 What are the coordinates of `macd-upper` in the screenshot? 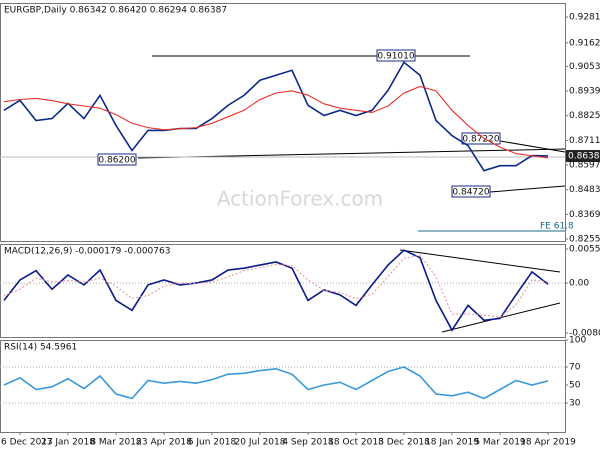 It's located at (480, 261).